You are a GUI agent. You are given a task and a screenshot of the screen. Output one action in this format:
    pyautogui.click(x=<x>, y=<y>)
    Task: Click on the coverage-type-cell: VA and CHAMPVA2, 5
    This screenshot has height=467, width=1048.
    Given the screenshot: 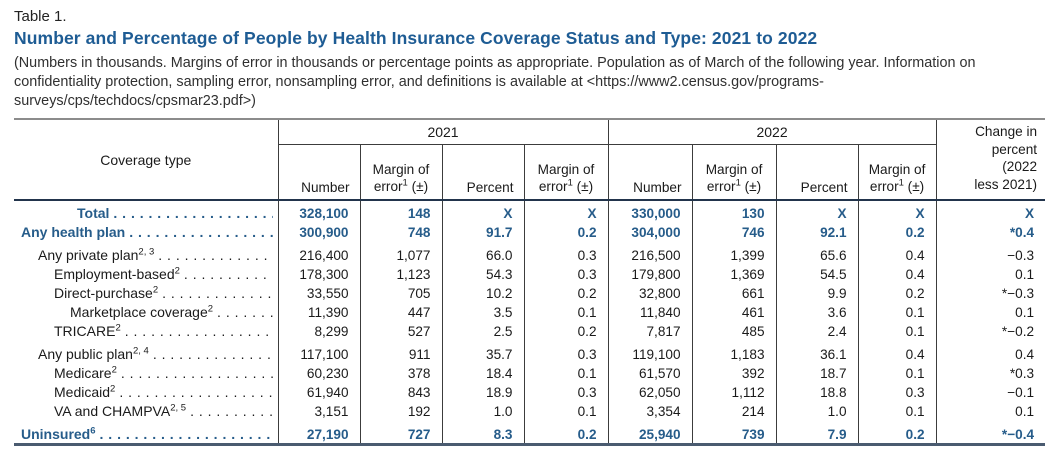 What is the action you would take?
    pyautogui.click(x=146, y=410)
    